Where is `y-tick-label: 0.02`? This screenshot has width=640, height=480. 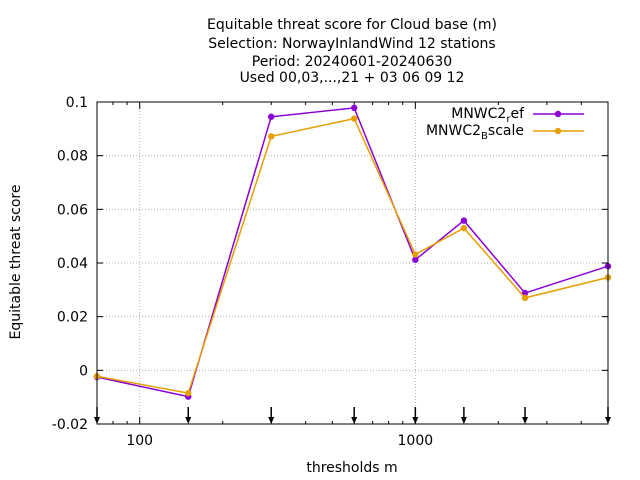 y-tick-label: 0.02 is located at coordinates (72, 318).